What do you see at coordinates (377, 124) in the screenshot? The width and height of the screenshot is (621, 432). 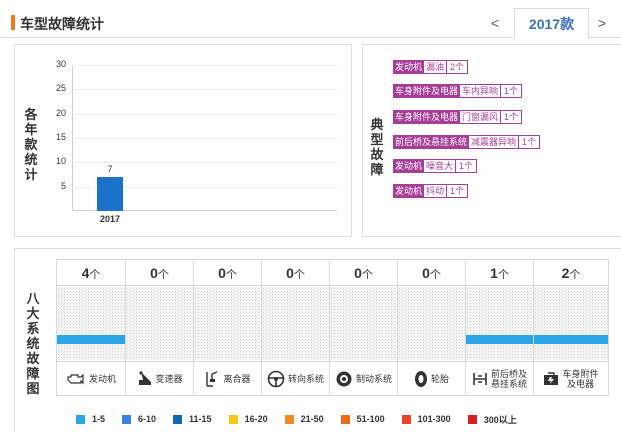 I see `side-char: 典` at bounding box center [377, 124].